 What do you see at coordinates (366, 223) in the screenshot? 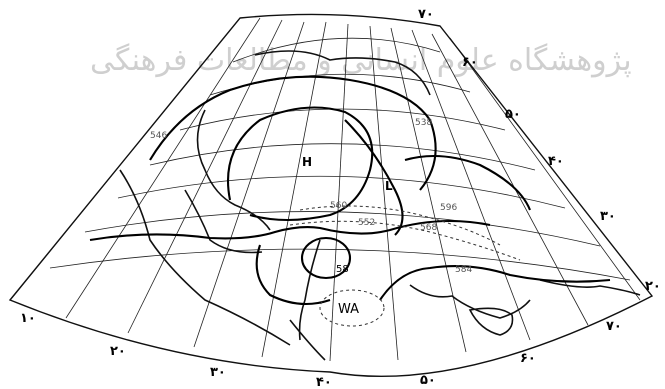
I see `contour-value: 552` at bounding box center [366, 223].